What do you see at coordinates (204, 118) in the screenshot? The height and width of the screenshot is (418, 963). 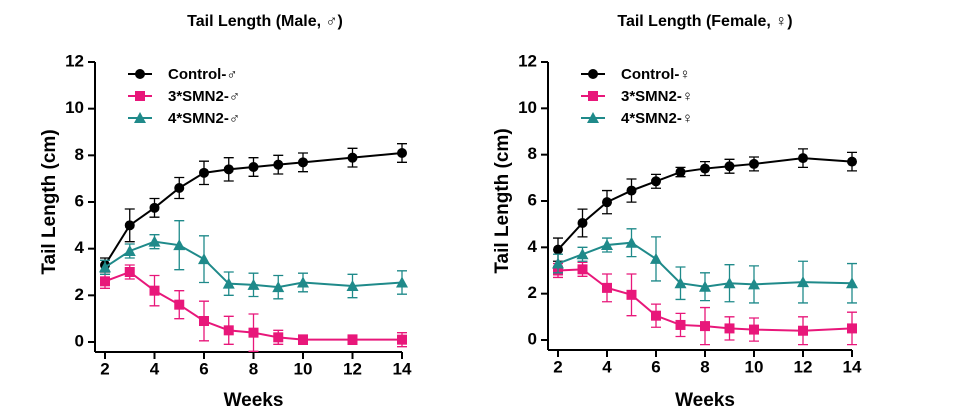 I see `legend-label: 4*SMN2-♂` at bounding box center [204, 118].